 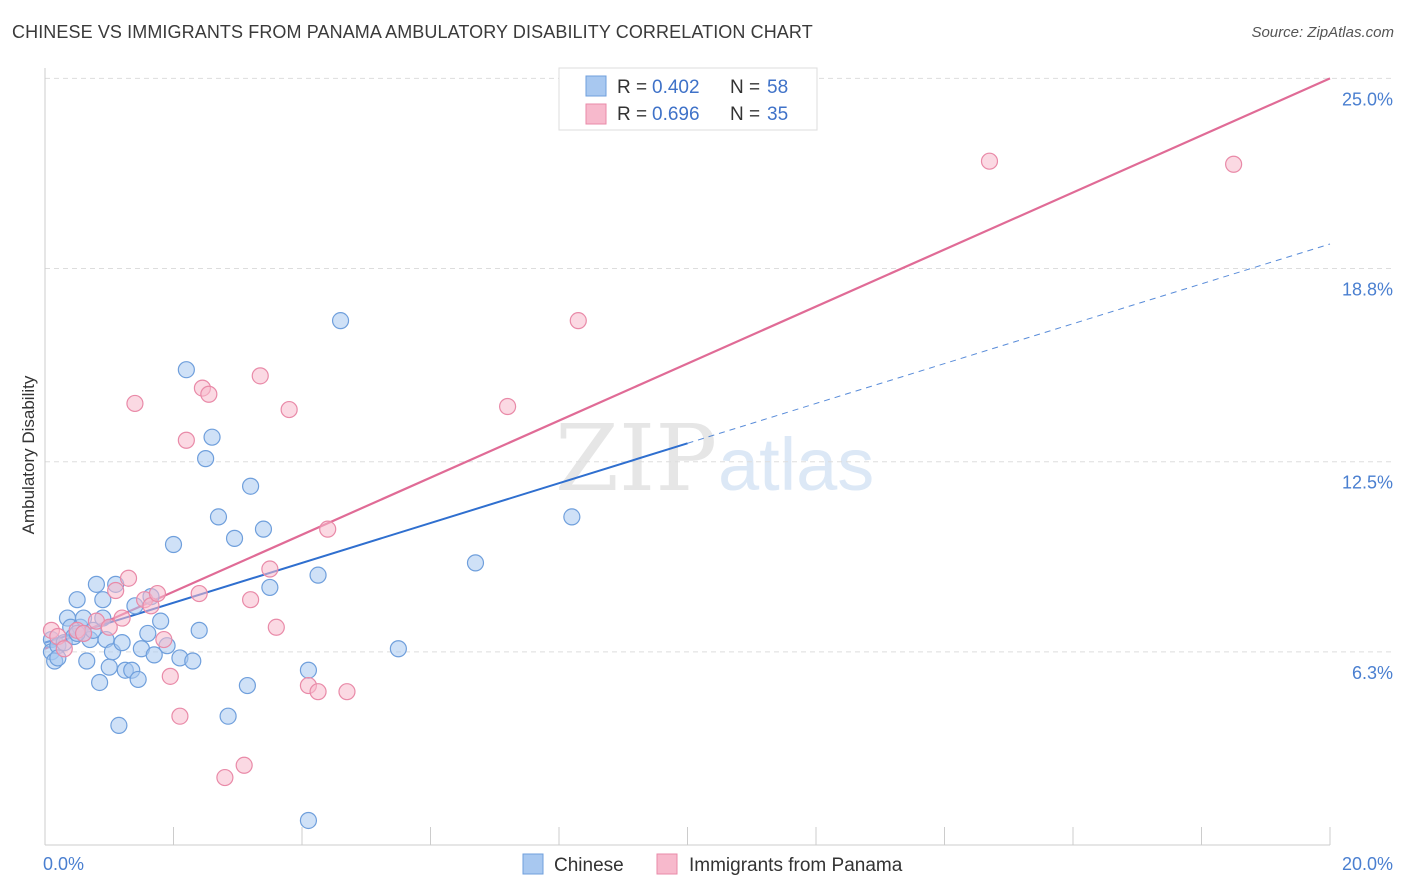 What do you see at coordinates (1322, 32) in the screenshot?
I see `source-credit: Source: ZipAtlas.com` at bounding box center [1322, 32].